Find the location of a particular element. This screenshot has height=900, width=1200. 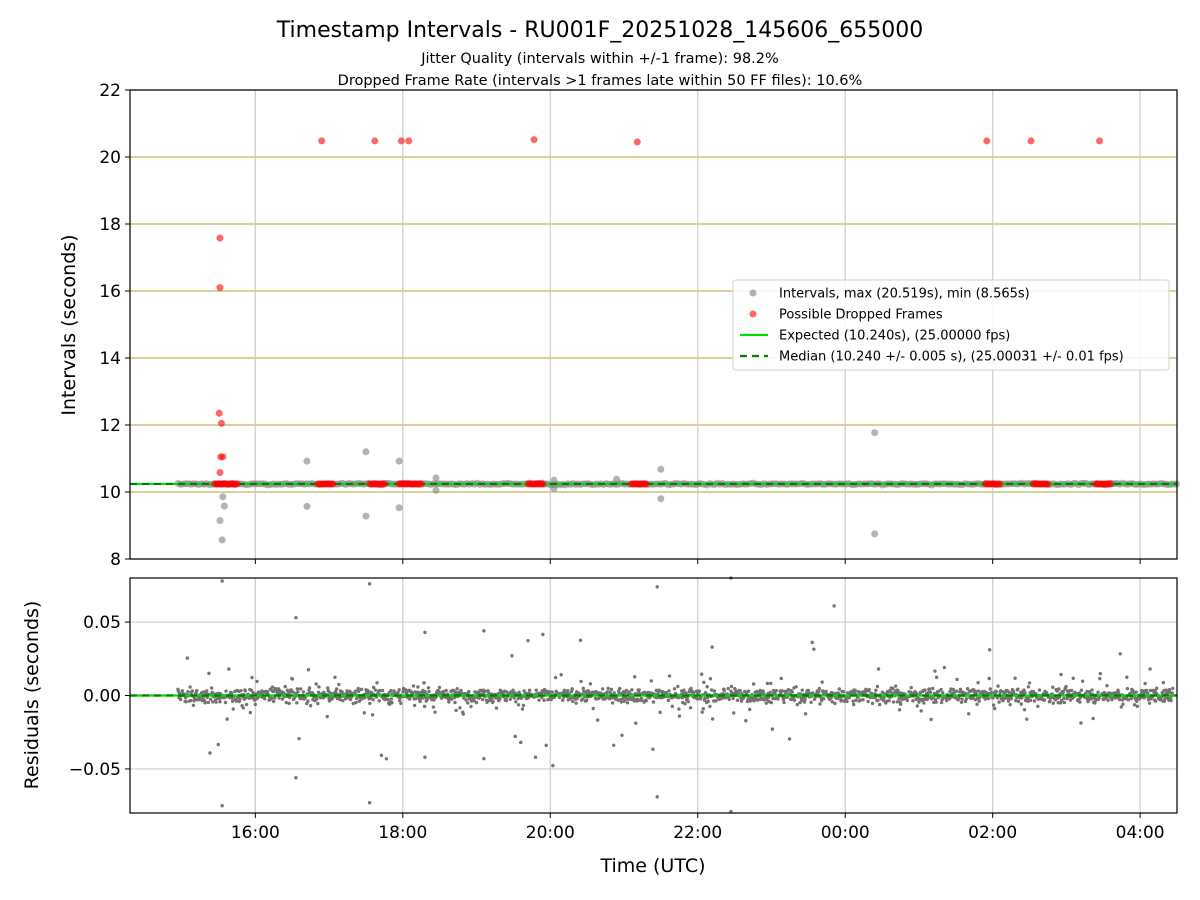

intervals-ylabel: Intervals (seconds) is located at coordinates (69, 324).